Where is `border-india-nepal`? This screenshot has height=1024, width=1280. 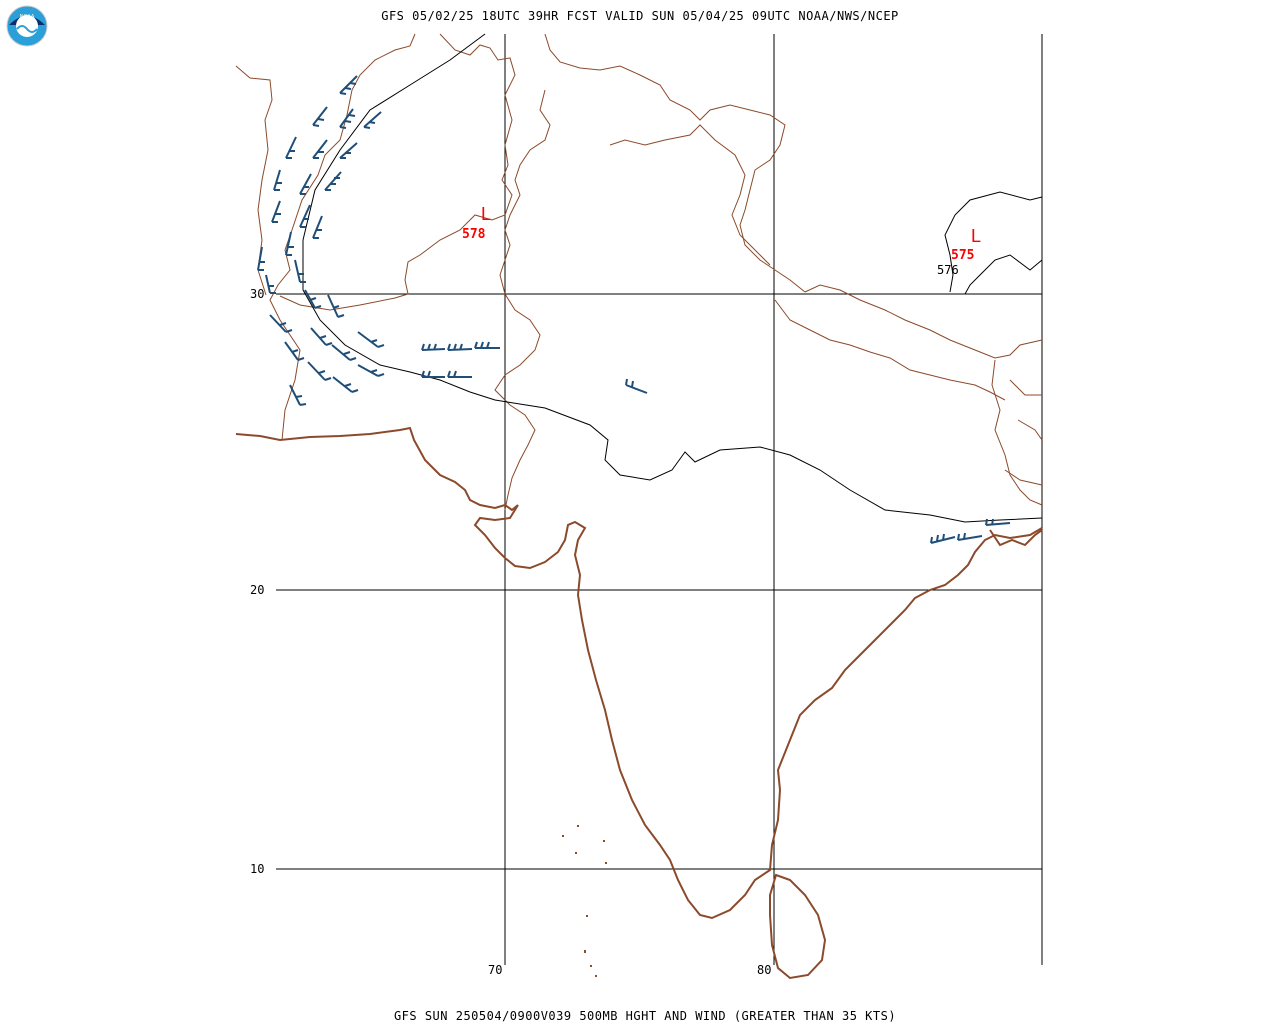 border-india-nepal is located at coordinates (890, 350).